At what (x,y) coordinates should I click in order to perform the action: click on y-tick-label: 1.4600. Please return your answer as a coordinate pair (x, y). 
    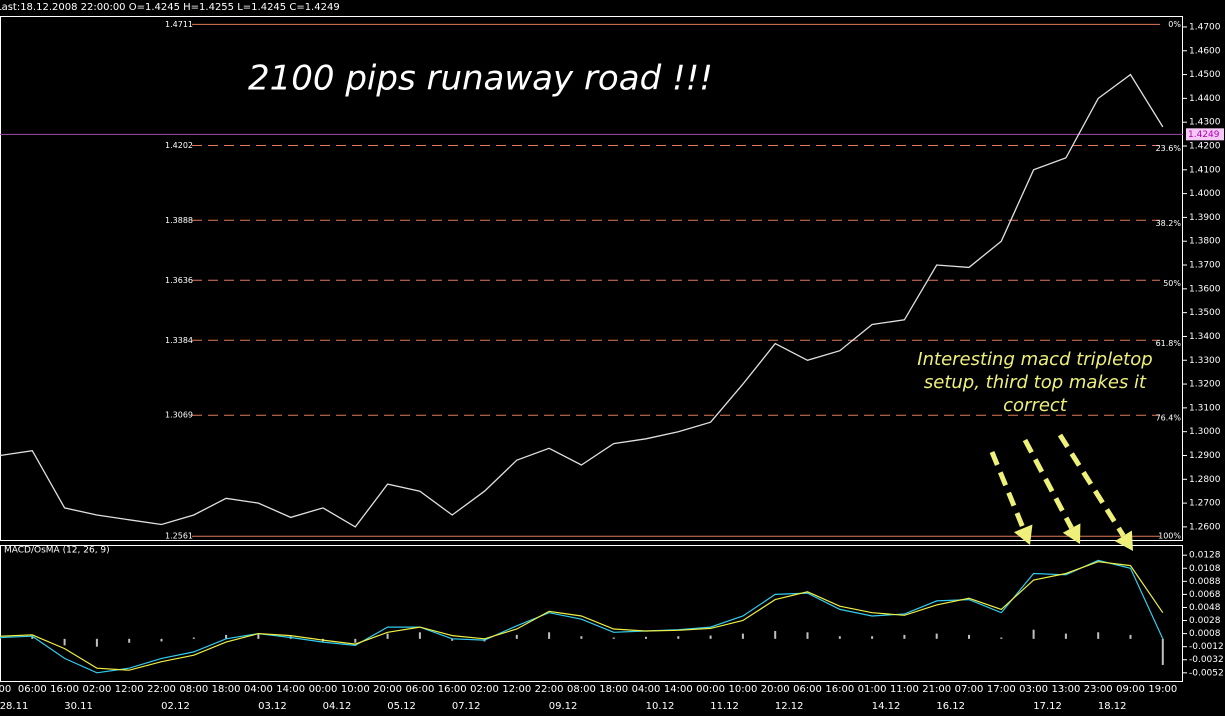
    Looking at the image, I should click on (1205, 51).